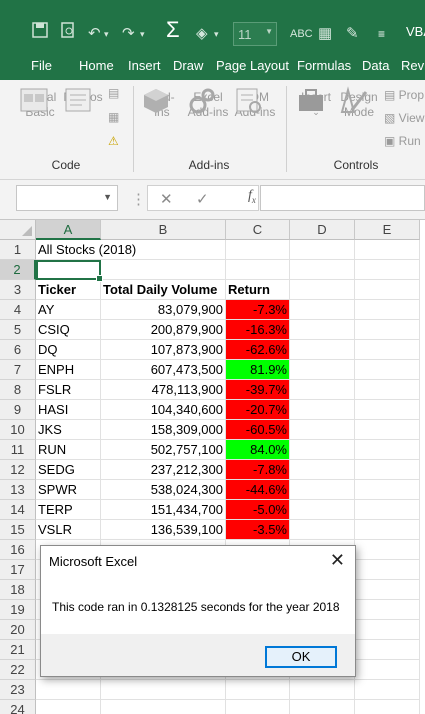 This screenshot has height=714, width=425. What do you see at coordinates (258, 370) in the screenshot?
I see `return-cell: 81.9%` at bounding box center [258, 370].